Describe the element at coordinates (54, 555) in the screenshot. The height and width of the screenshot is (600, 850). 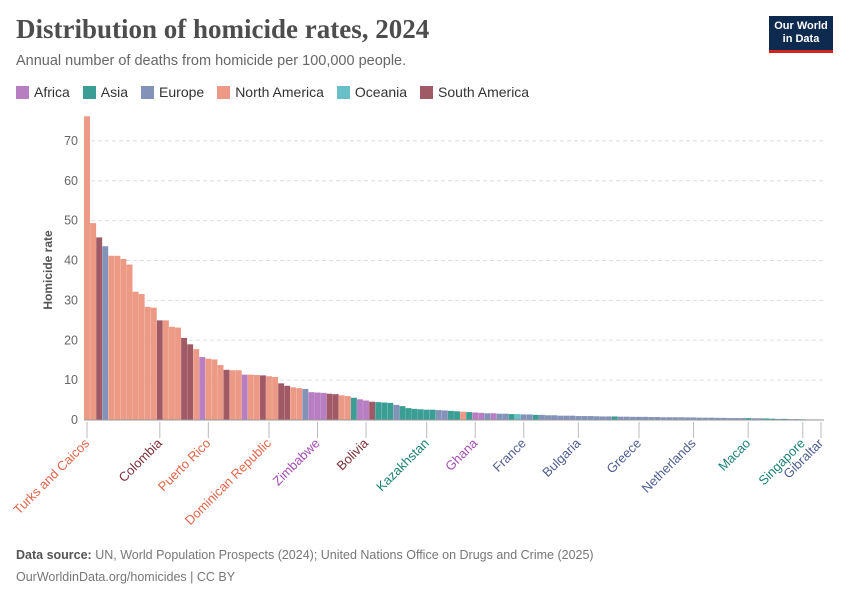
I see `source-label: Data source:` at that location.